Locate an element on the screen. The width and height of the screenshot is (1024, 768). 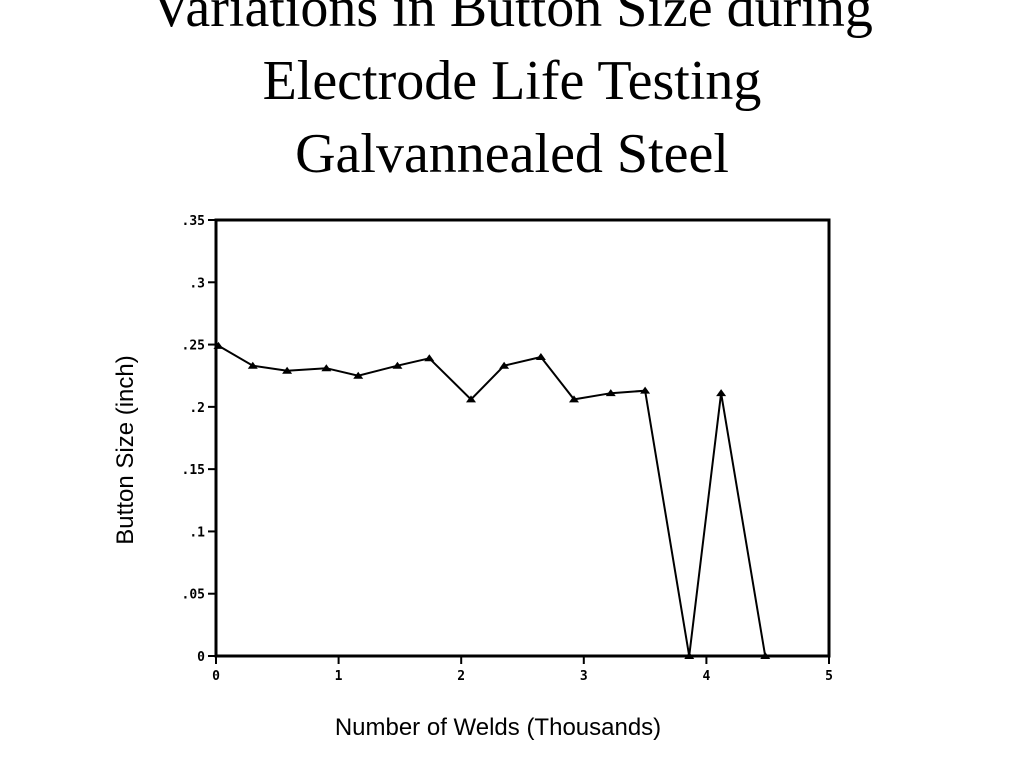
y-tick-label: .25 is located at coordinates (193, 346).